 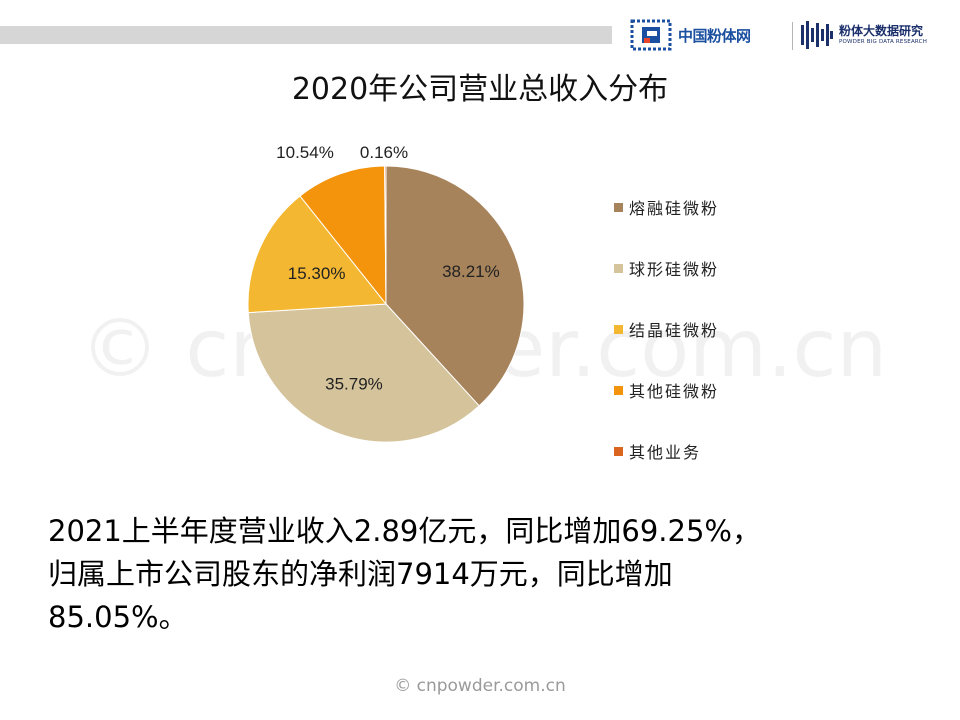 I want to click on legend-item: 熔融硅微粉, so click(x=666, y=207).